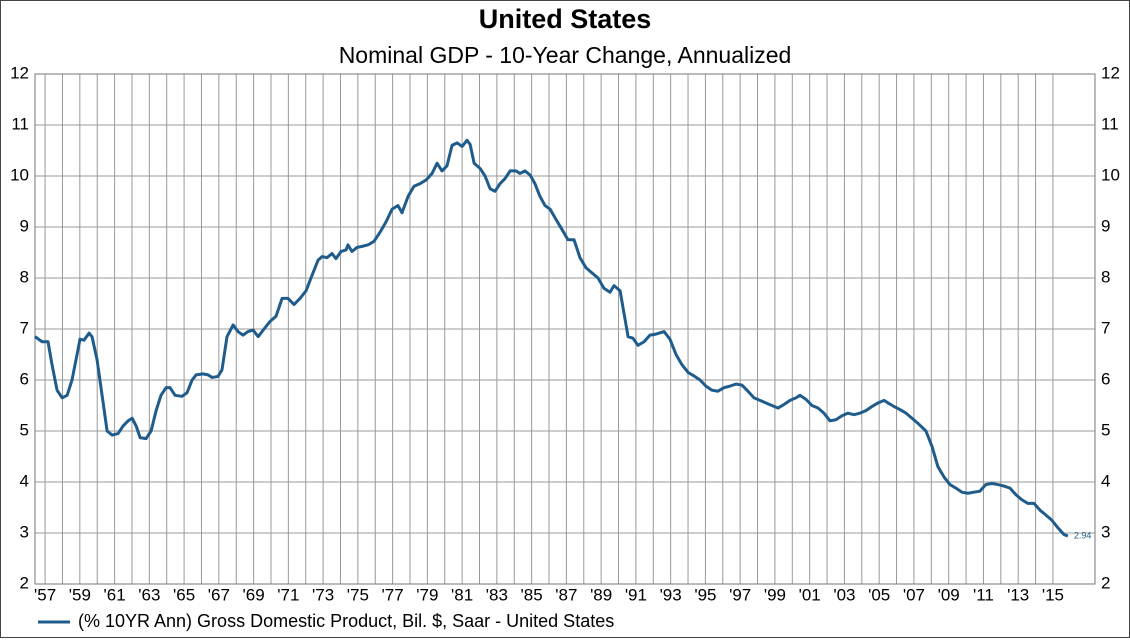 The height and width of the screenshot is (643, 1130). Describe the element at coordinates (1105, 531) in the screenshot. I see `y2-tick-label: 3` at that location.